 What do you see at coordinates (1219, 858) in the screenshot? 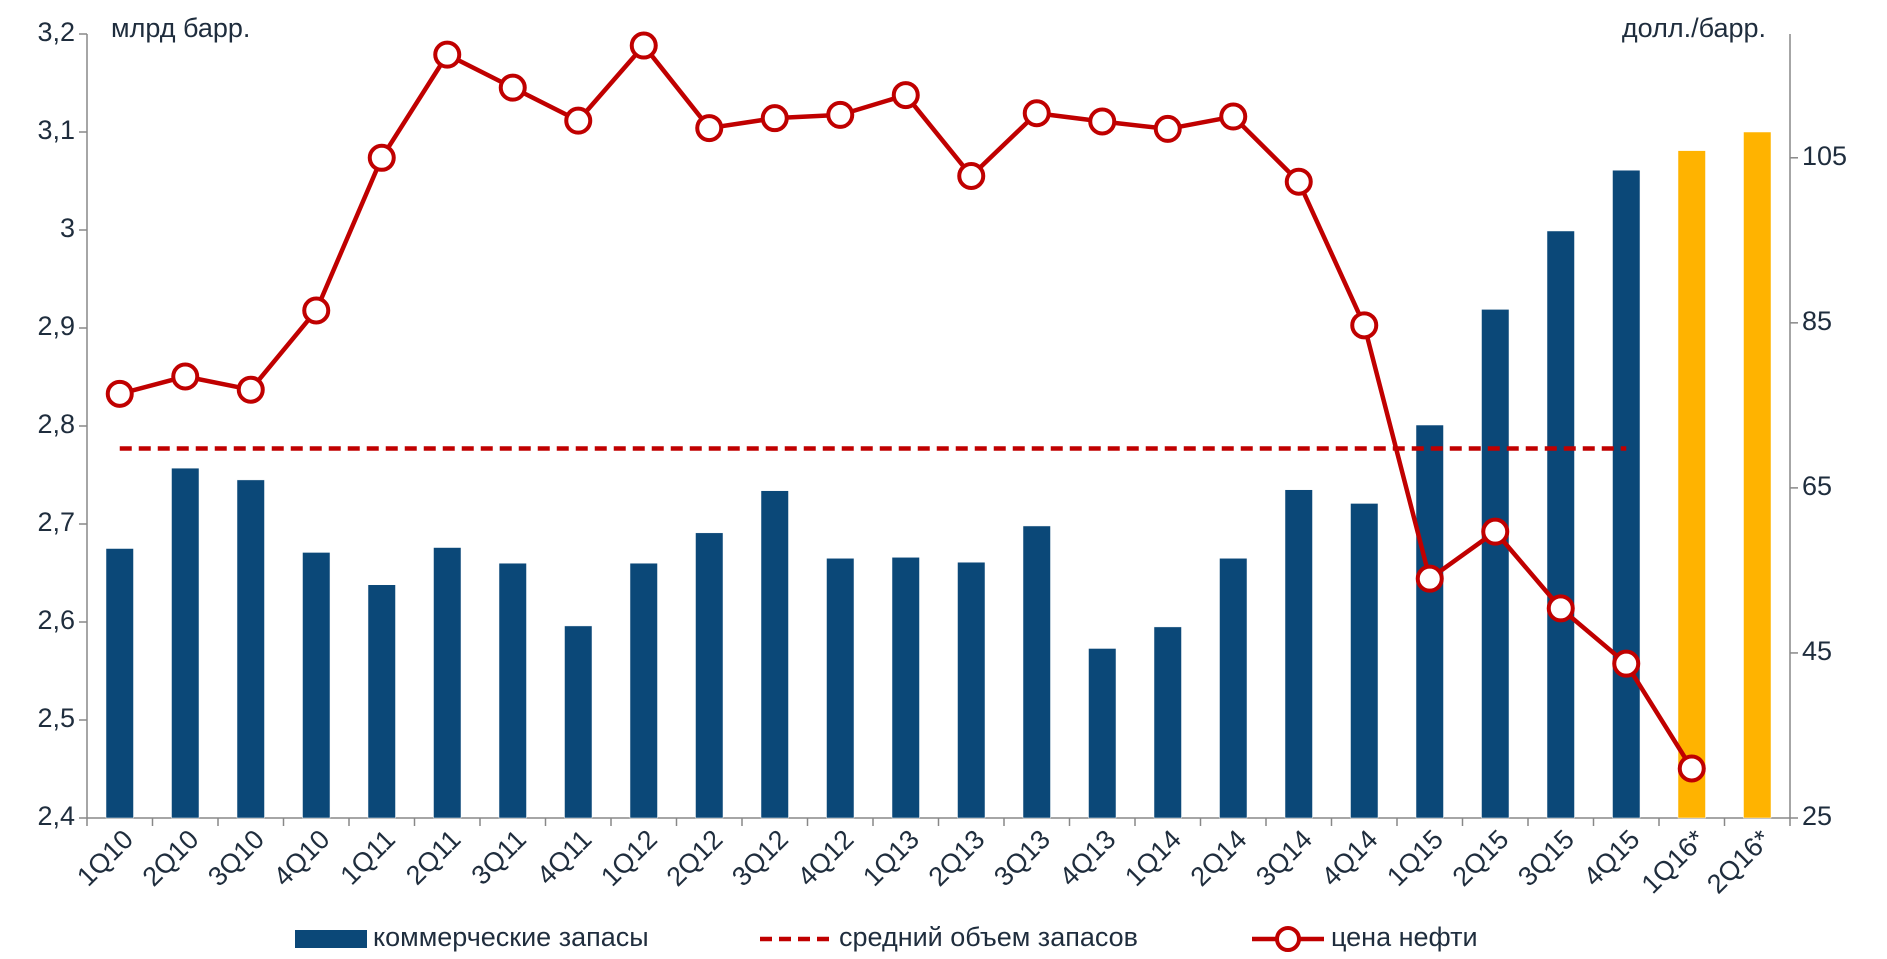
I see `x-tick-label: 2Q14` at bounding box center [1219, 858].